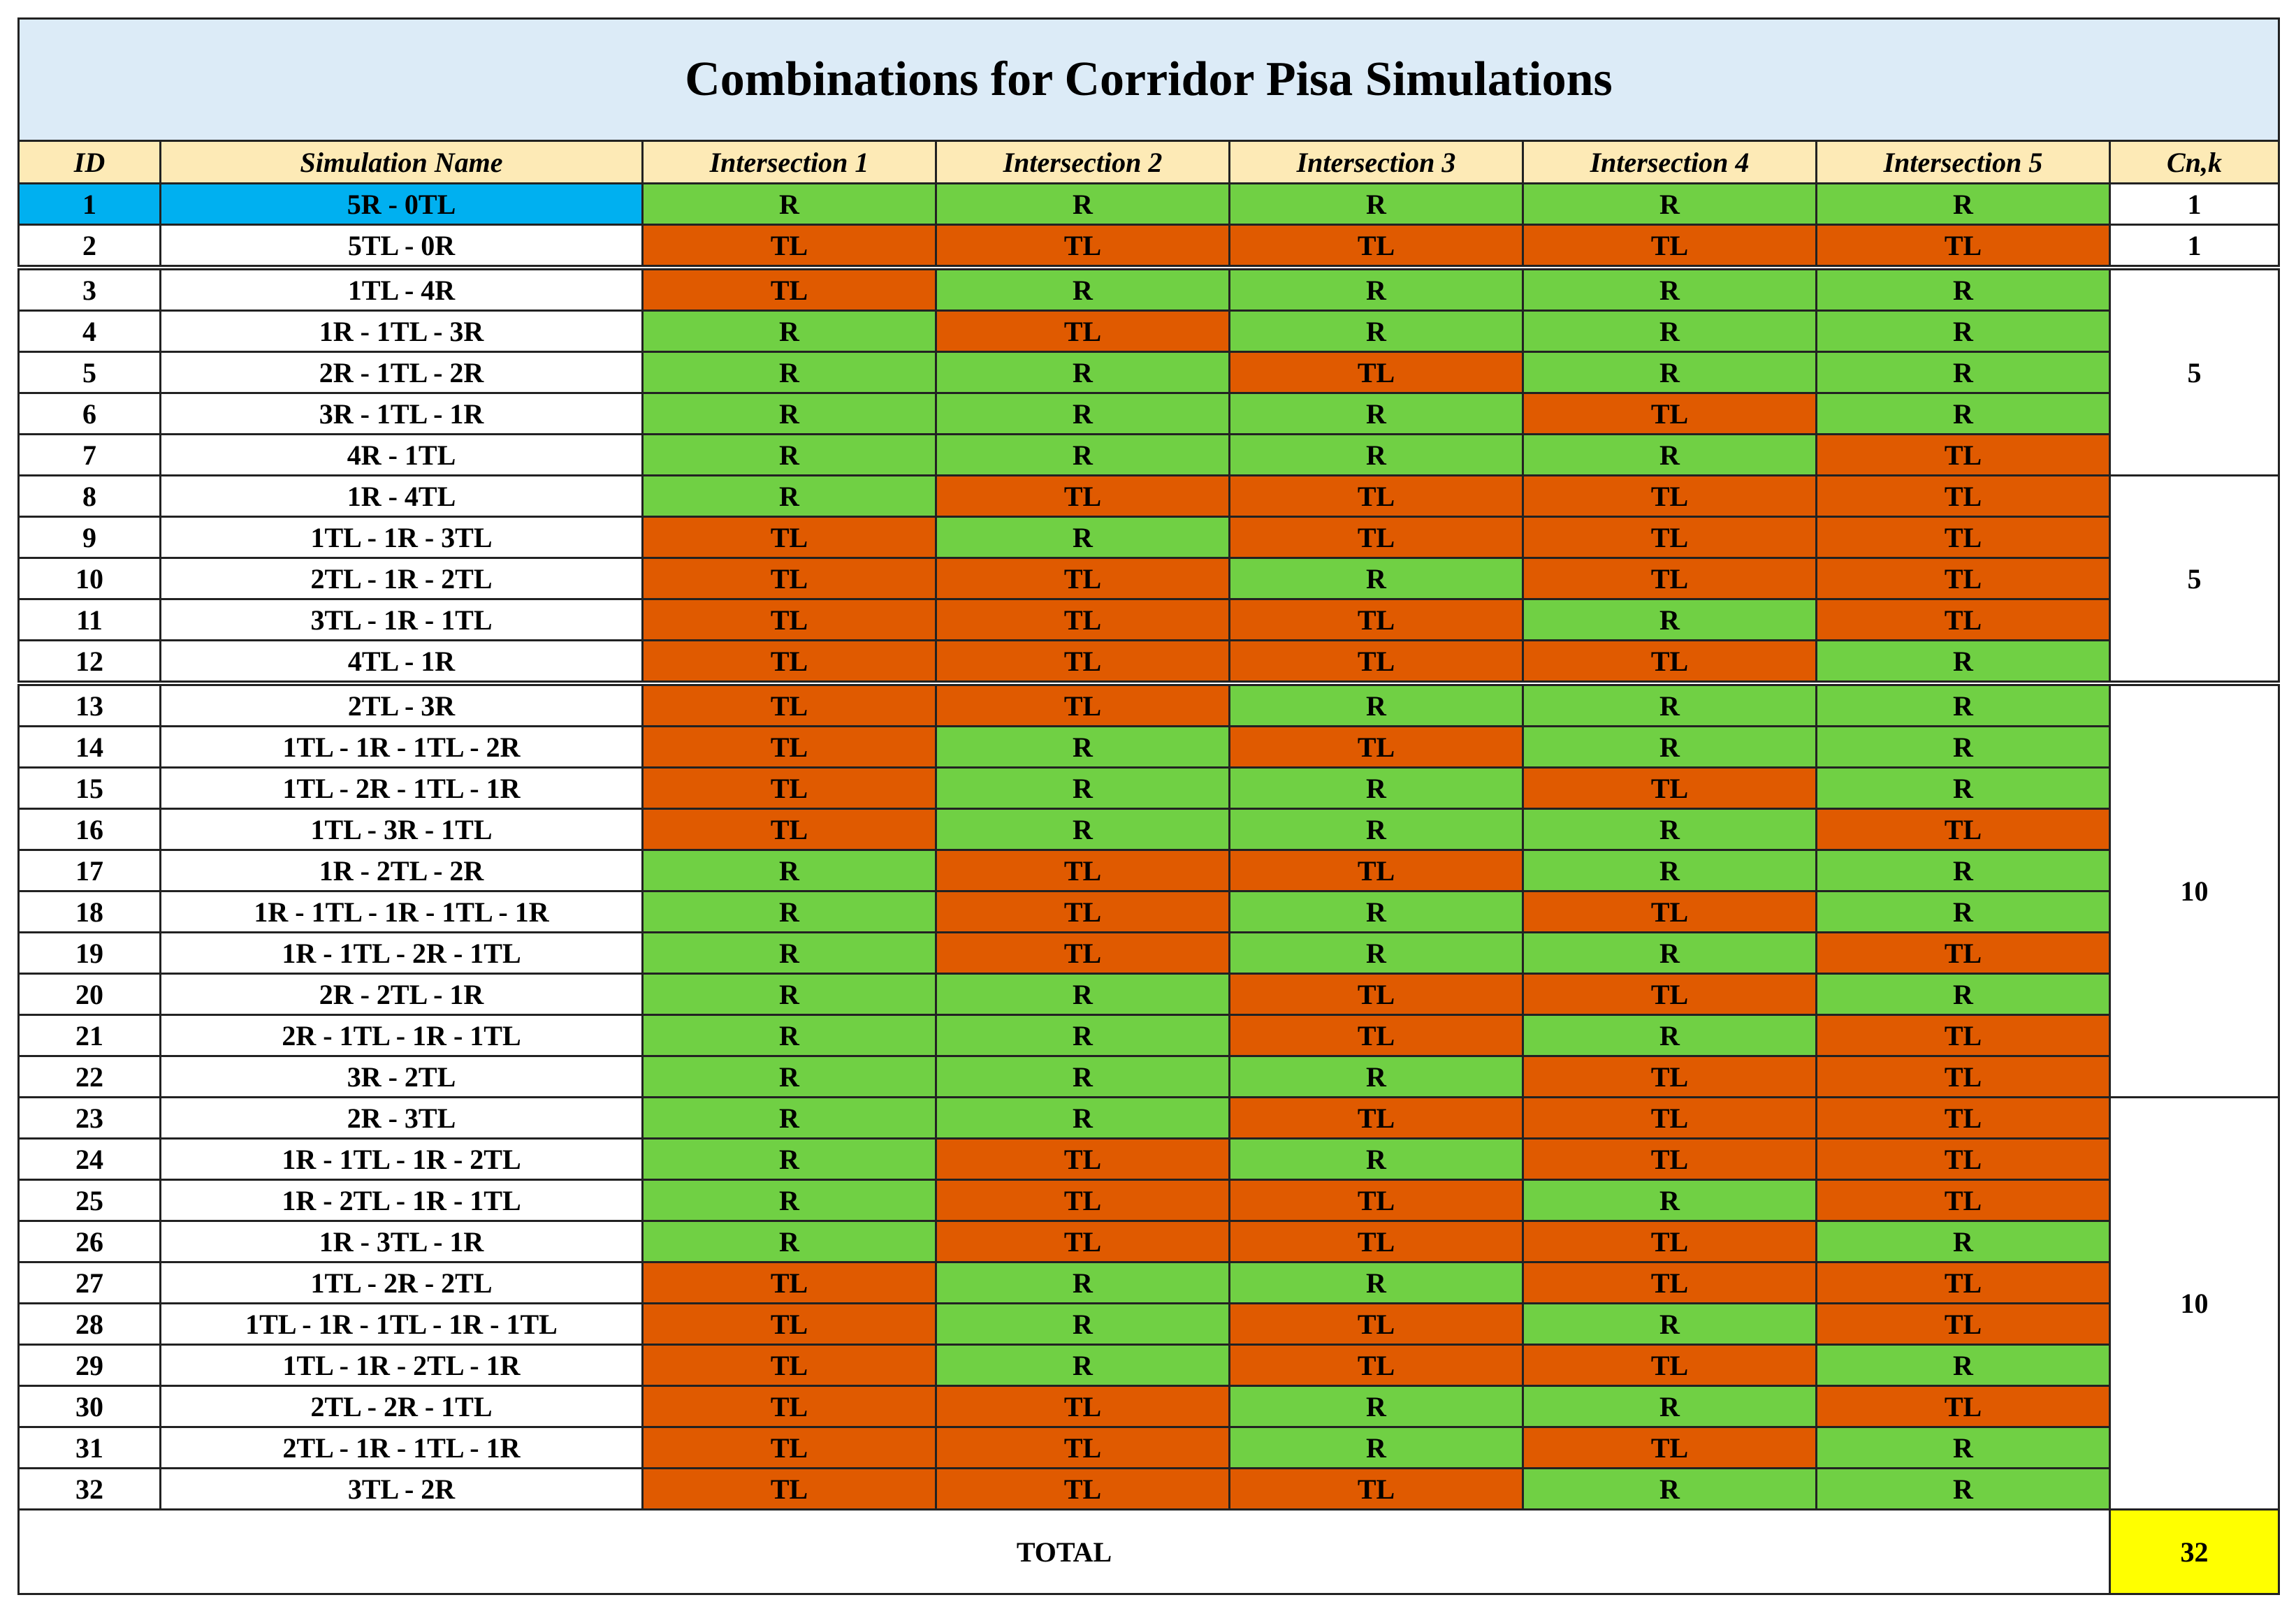  Describe the element at coordinates (402, 1076) in the screenshot. I see `name-cell: 3R - 2TL` at that location.